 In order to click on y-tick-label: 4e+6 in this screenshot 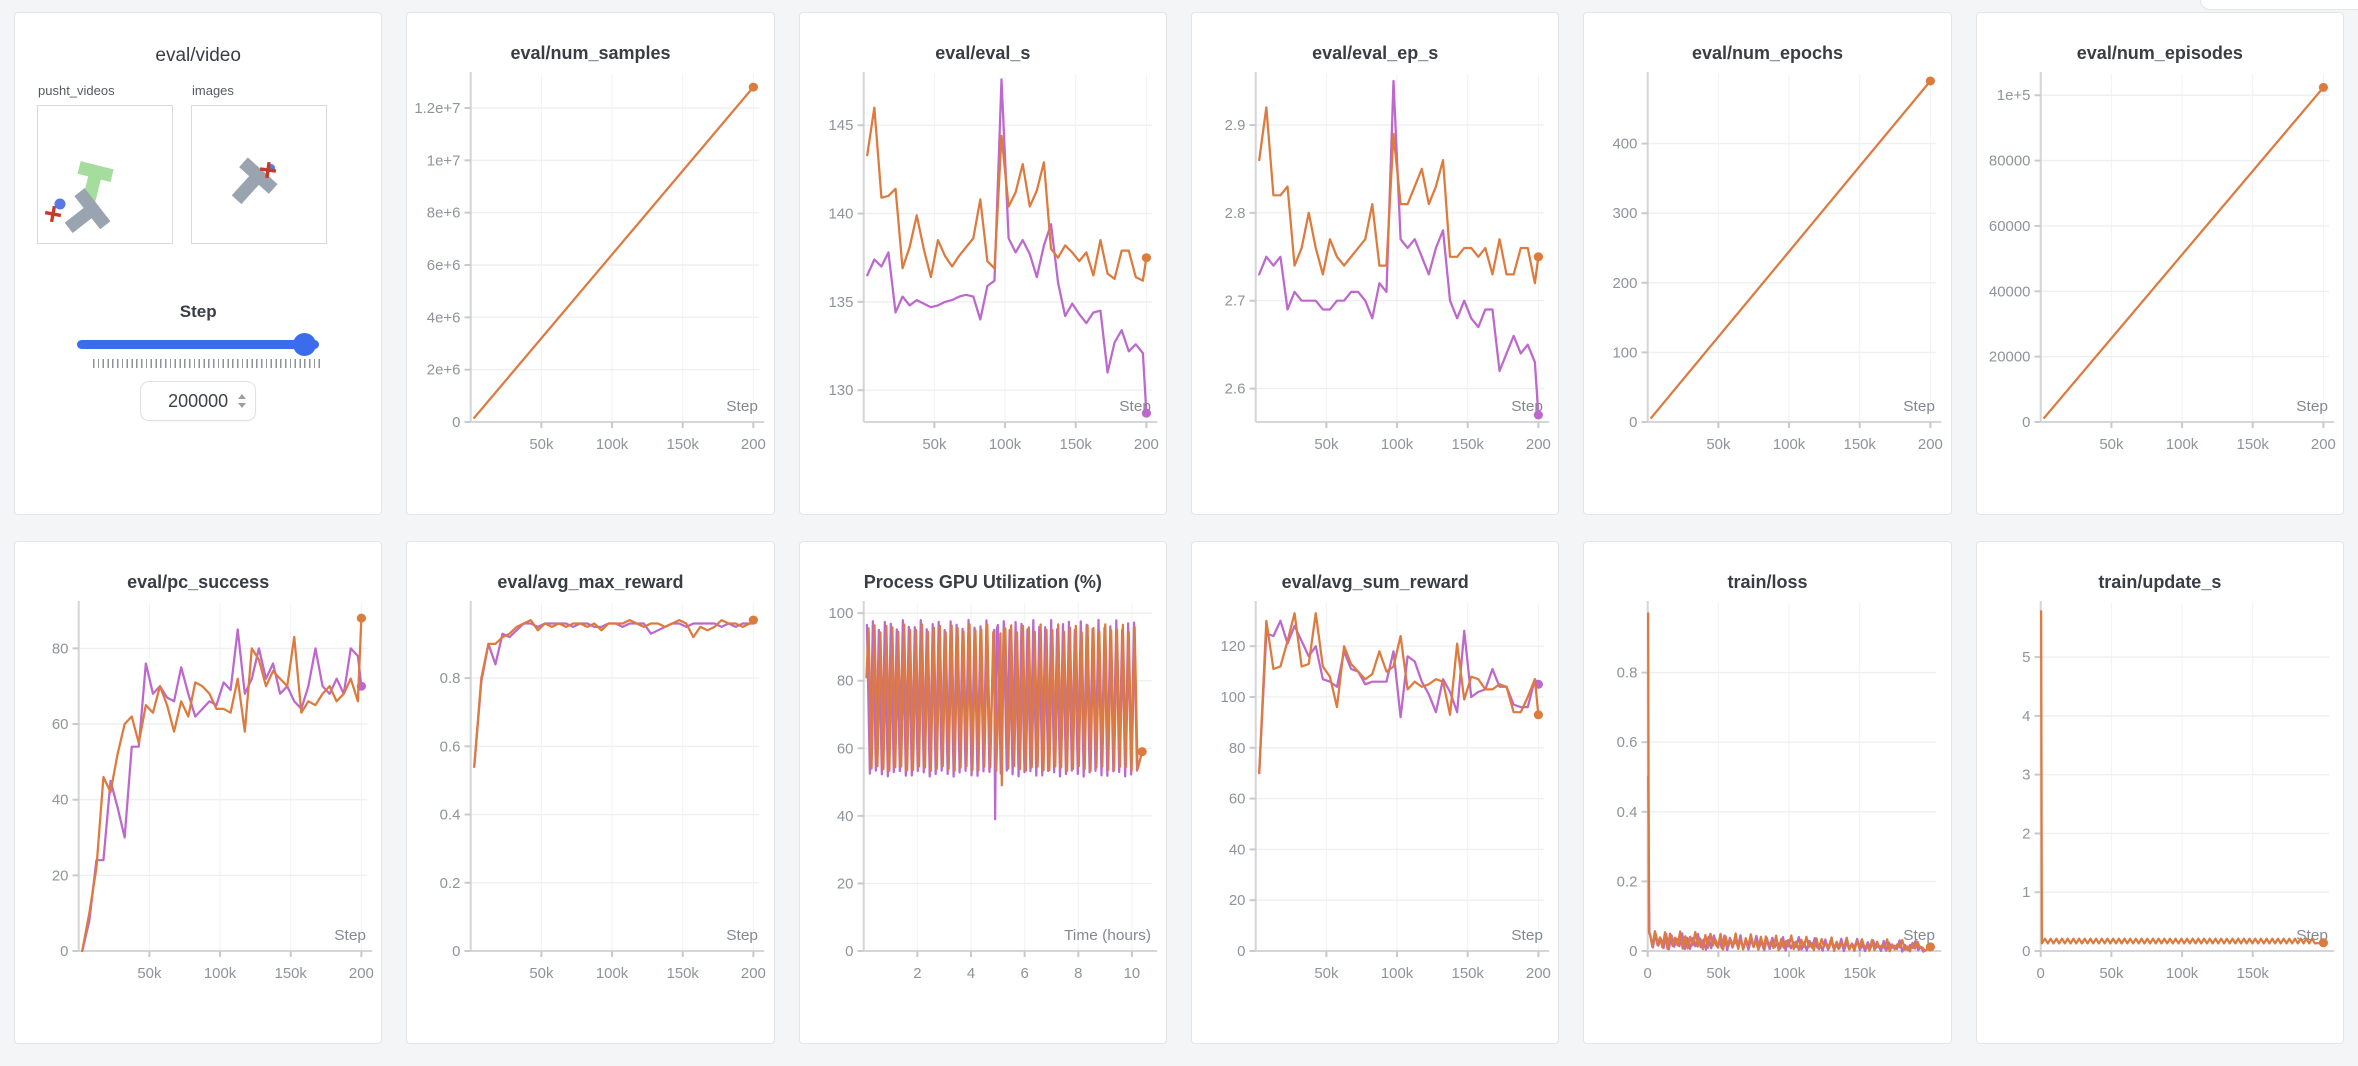, I will do `click(444, 319)`.